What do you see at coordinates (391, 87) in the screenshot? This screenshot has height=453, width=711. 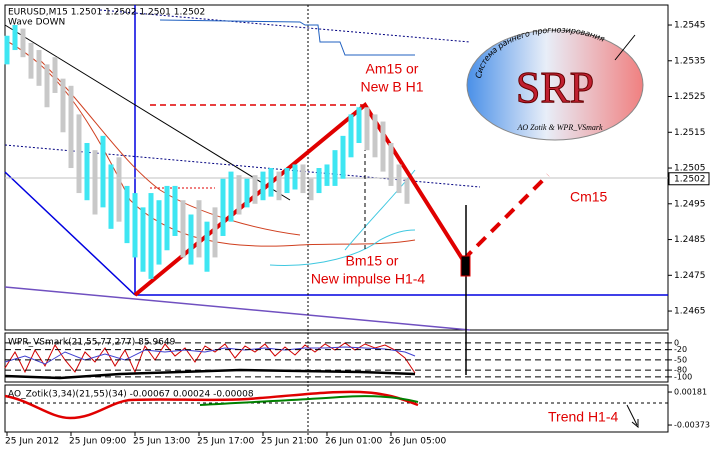 I see `annotation: New B H1` at bounding box center [391, 87].